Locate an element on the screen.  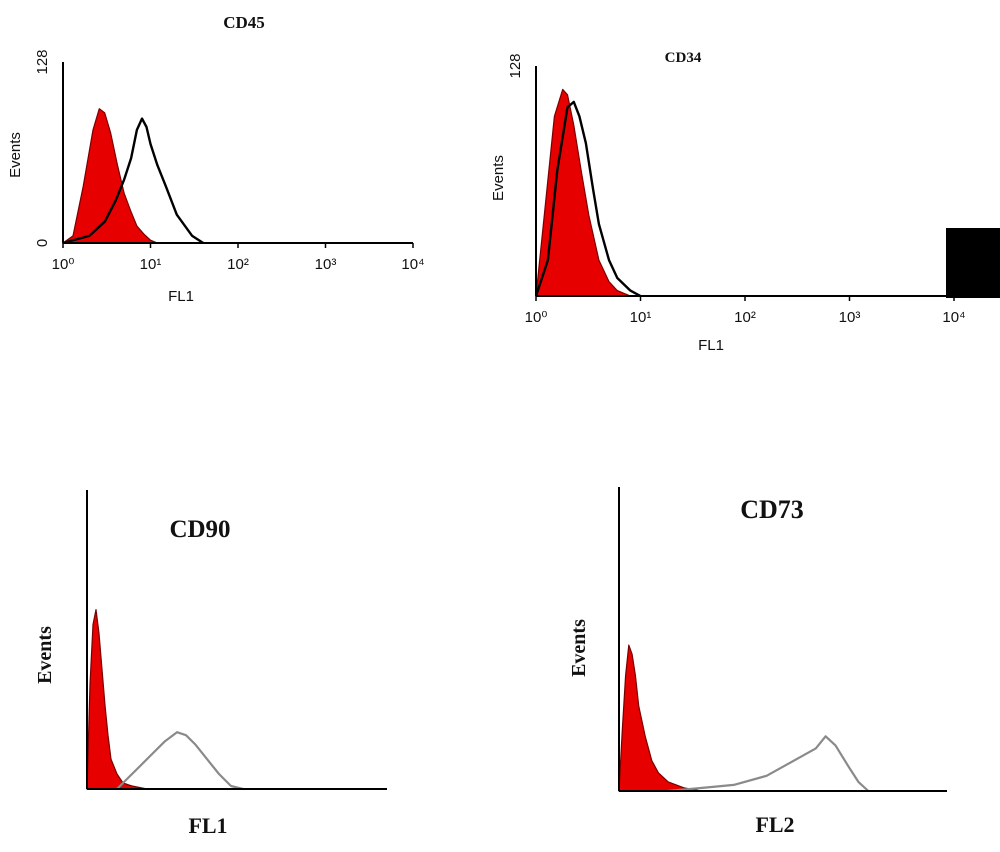
histogram-panel-cd90: CD90 FL1 Events is located at coordinates (210, 664).